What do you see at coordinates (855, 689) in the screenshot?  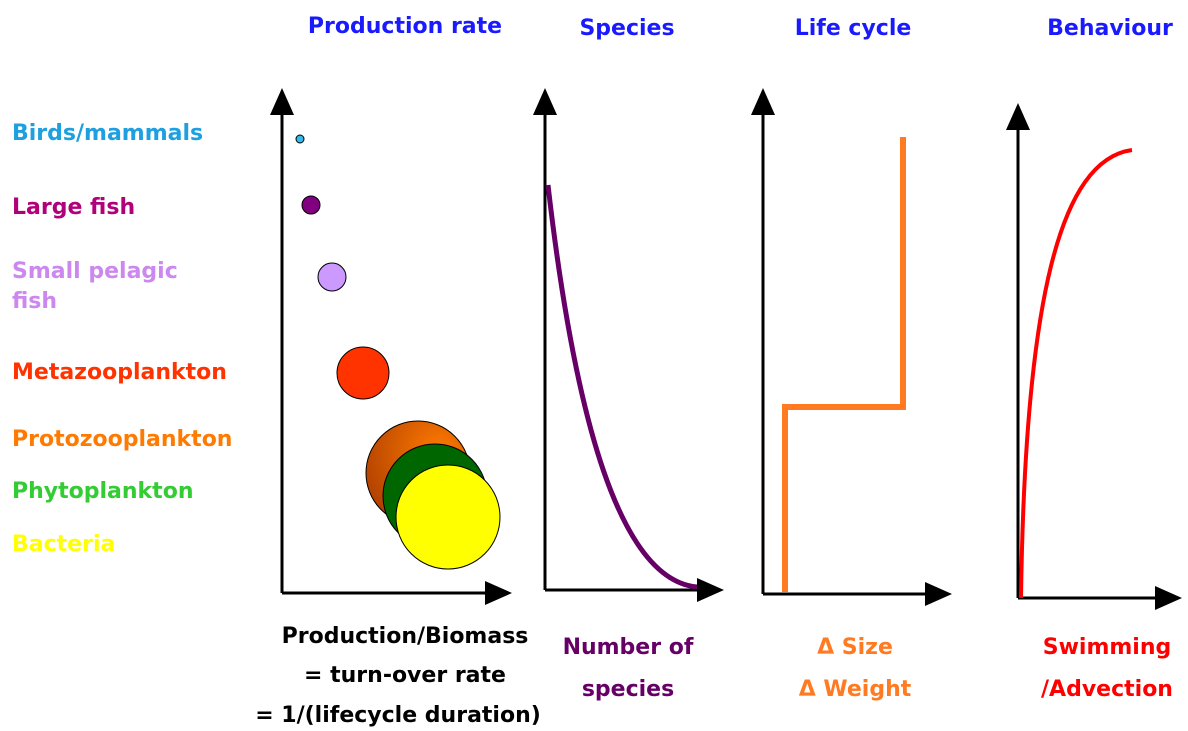 I see `caption: Δ Weight` at bounding box center [855, 689].